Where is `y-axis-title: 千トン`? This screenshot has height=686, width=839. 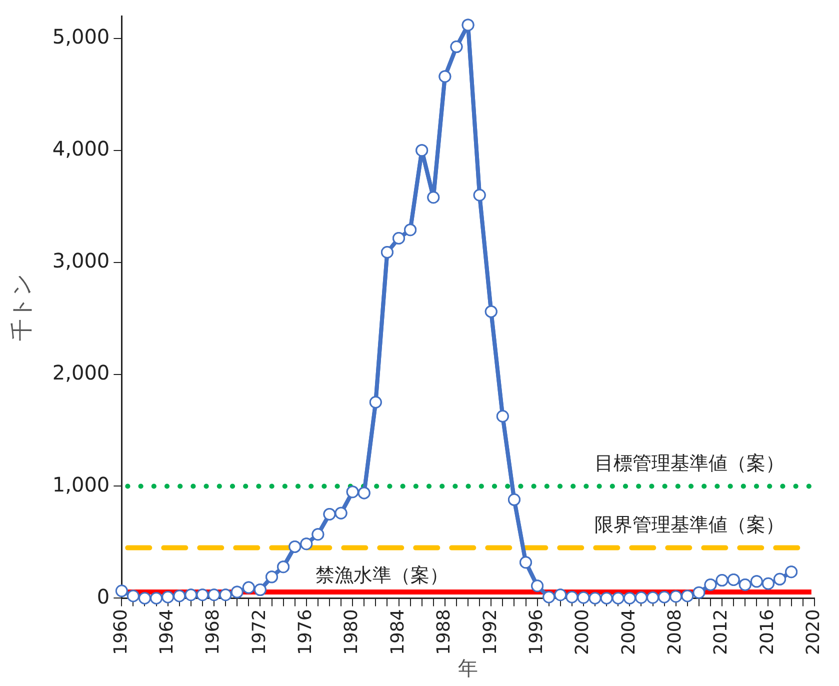
y-axis-title: 千トン is located at coordinates (22, 307).